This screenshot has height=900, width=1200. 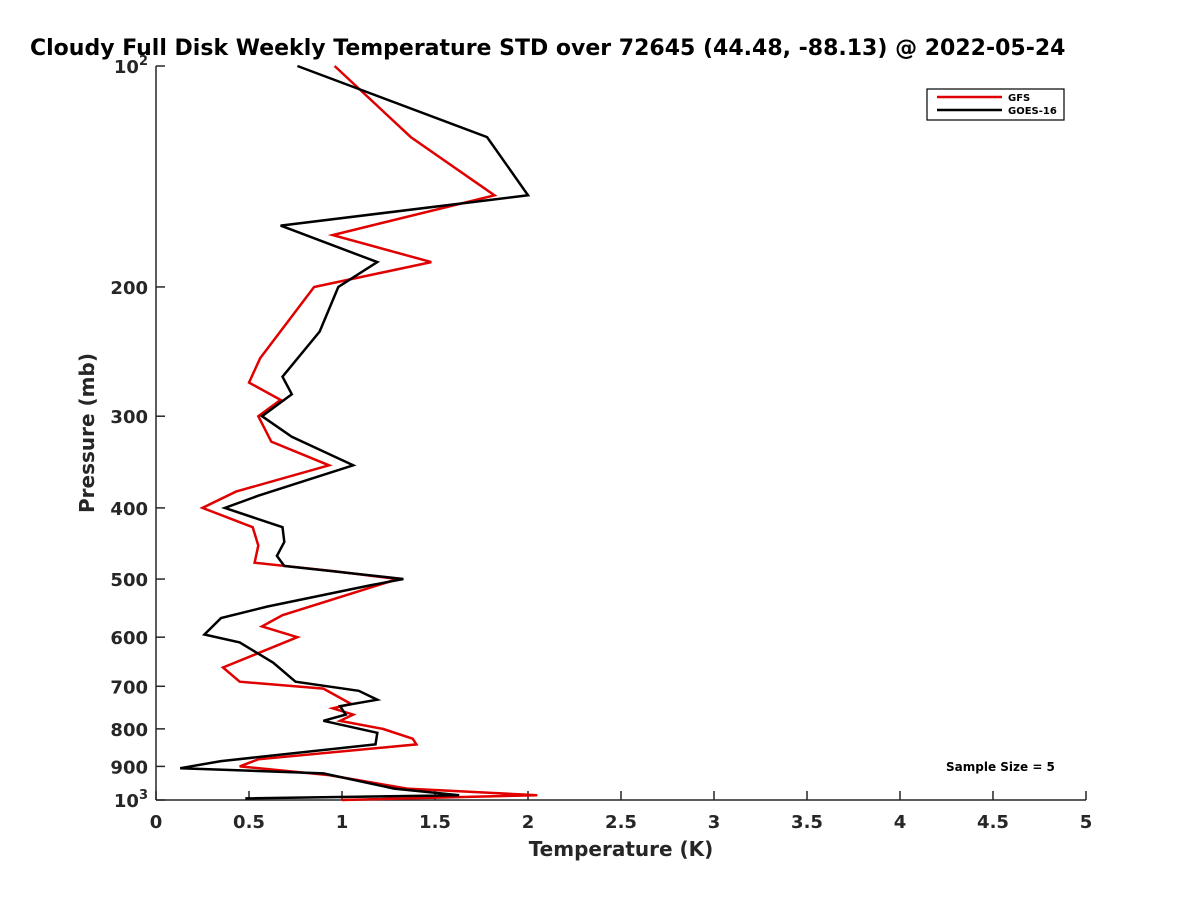 I want to click on y-tick-label: 10², so click(x=131, y=66).